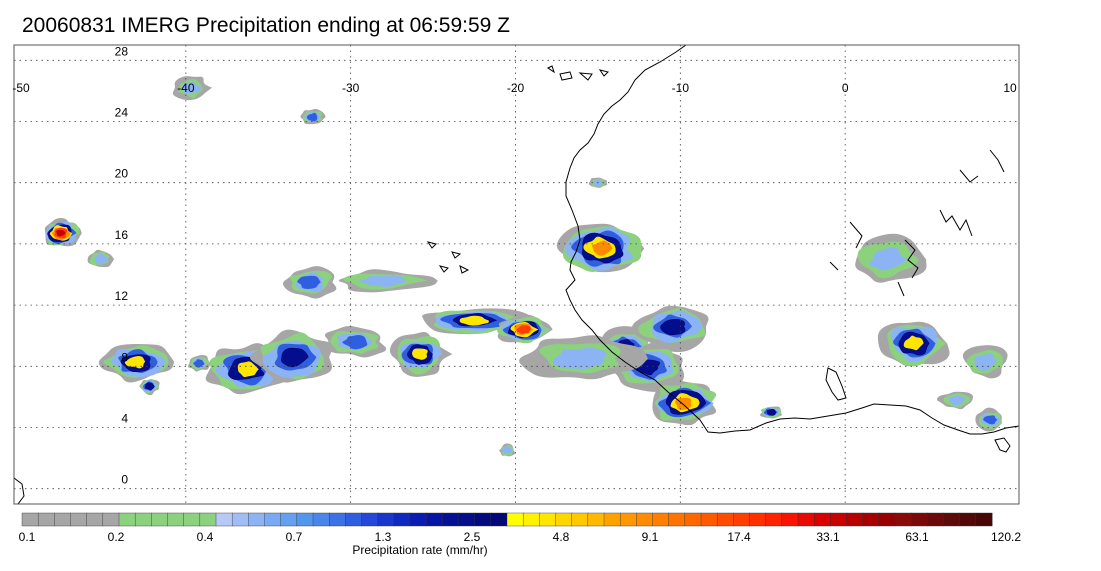 This screenshot has width=1101, height=571. What do you see at coordinates (21, 88) in the screenshot?
I see `lon-tick-label: -50` at bounding box center [21, 88].